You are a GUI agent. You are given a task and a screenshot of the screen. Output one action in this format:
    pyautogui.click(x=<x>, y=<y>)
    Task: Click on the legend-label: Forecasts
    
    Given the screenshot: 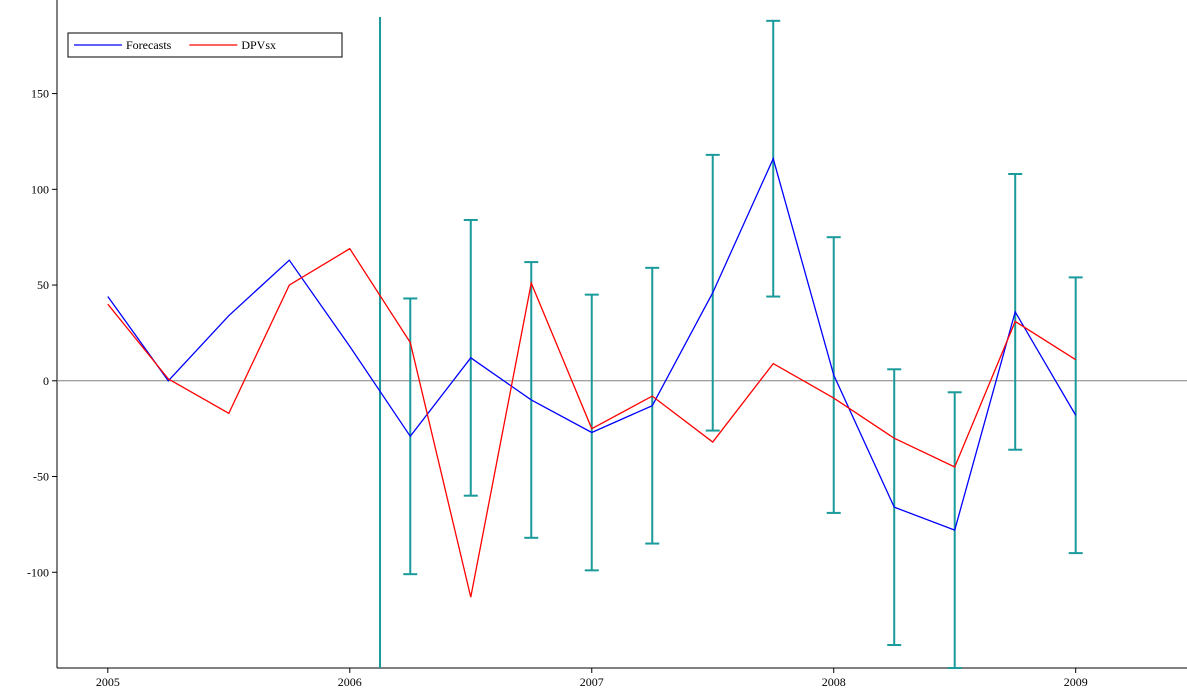 What is the action you would take?
    pyautogui.click(x=149, y=45)
    